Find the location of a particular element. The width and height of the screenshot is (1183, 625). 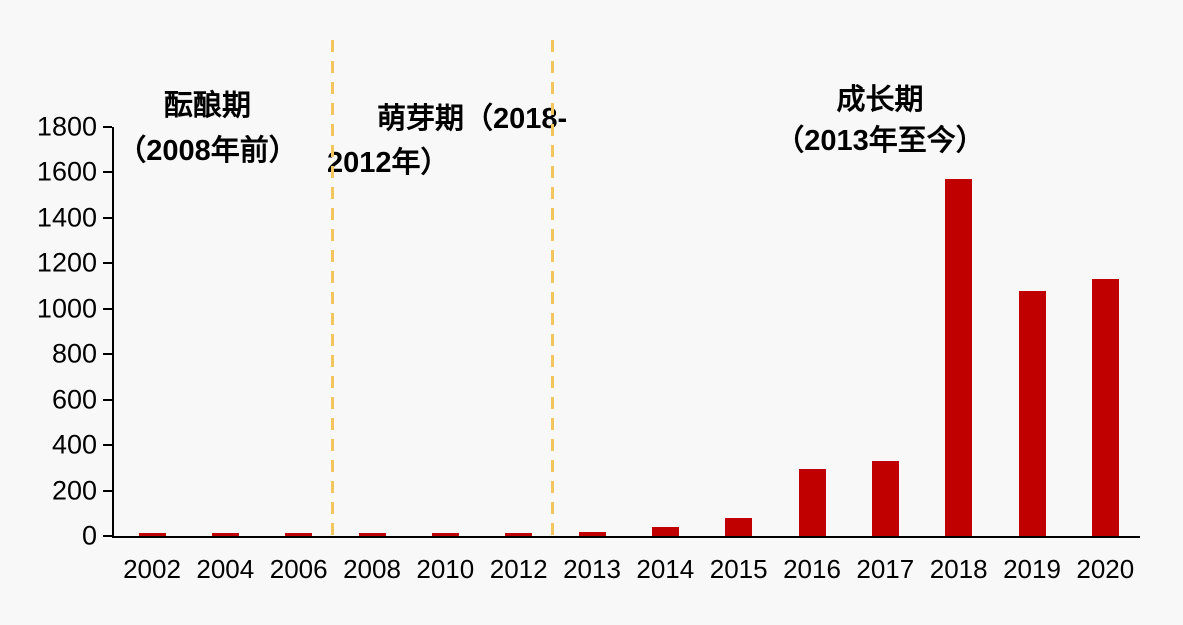

annotation-stage-growth: 成长期 （2013年至今） is located at coordinates (880, 121).